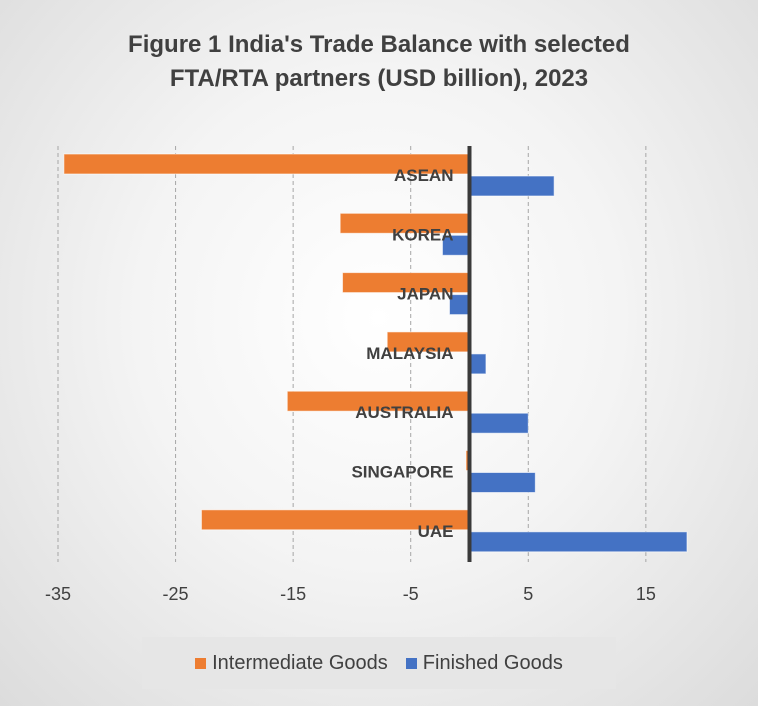 The height and width of the screenshot is (706, 758). What do you see at coordinates (404, 412) in the screenshot?
I see `category-label: AUSTRALIA` at bounding box center [404, 412].